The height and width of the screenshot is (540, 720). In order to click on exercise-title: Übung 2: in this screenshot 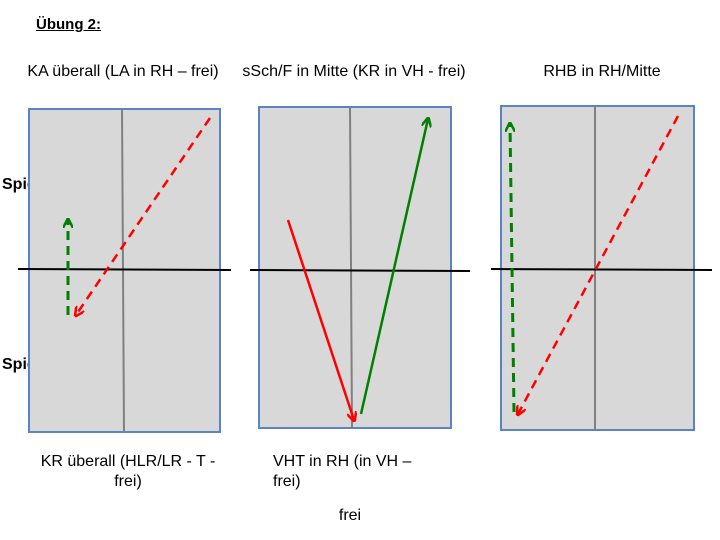, I will do `click(68, 24)`.